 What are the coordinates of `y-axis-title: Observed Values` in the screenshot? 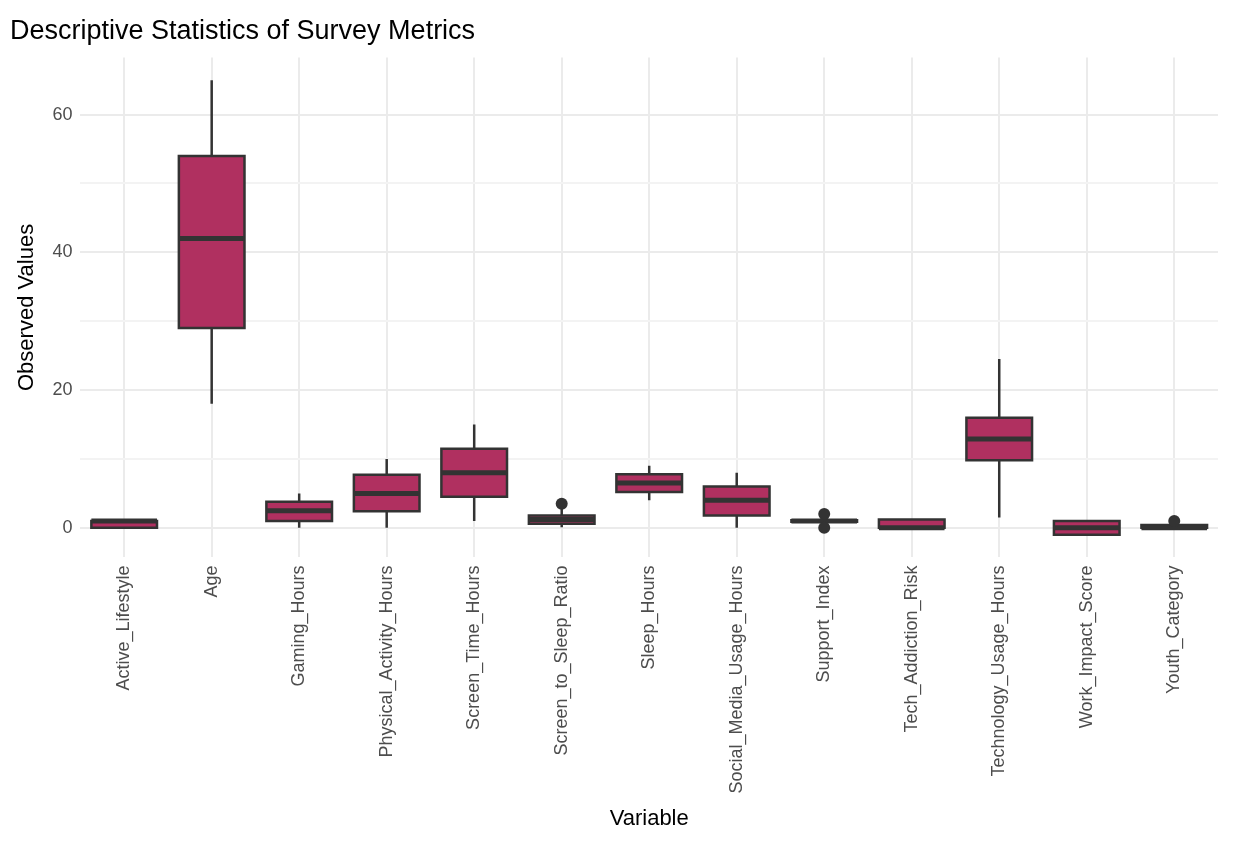 It's located at (26, 307).